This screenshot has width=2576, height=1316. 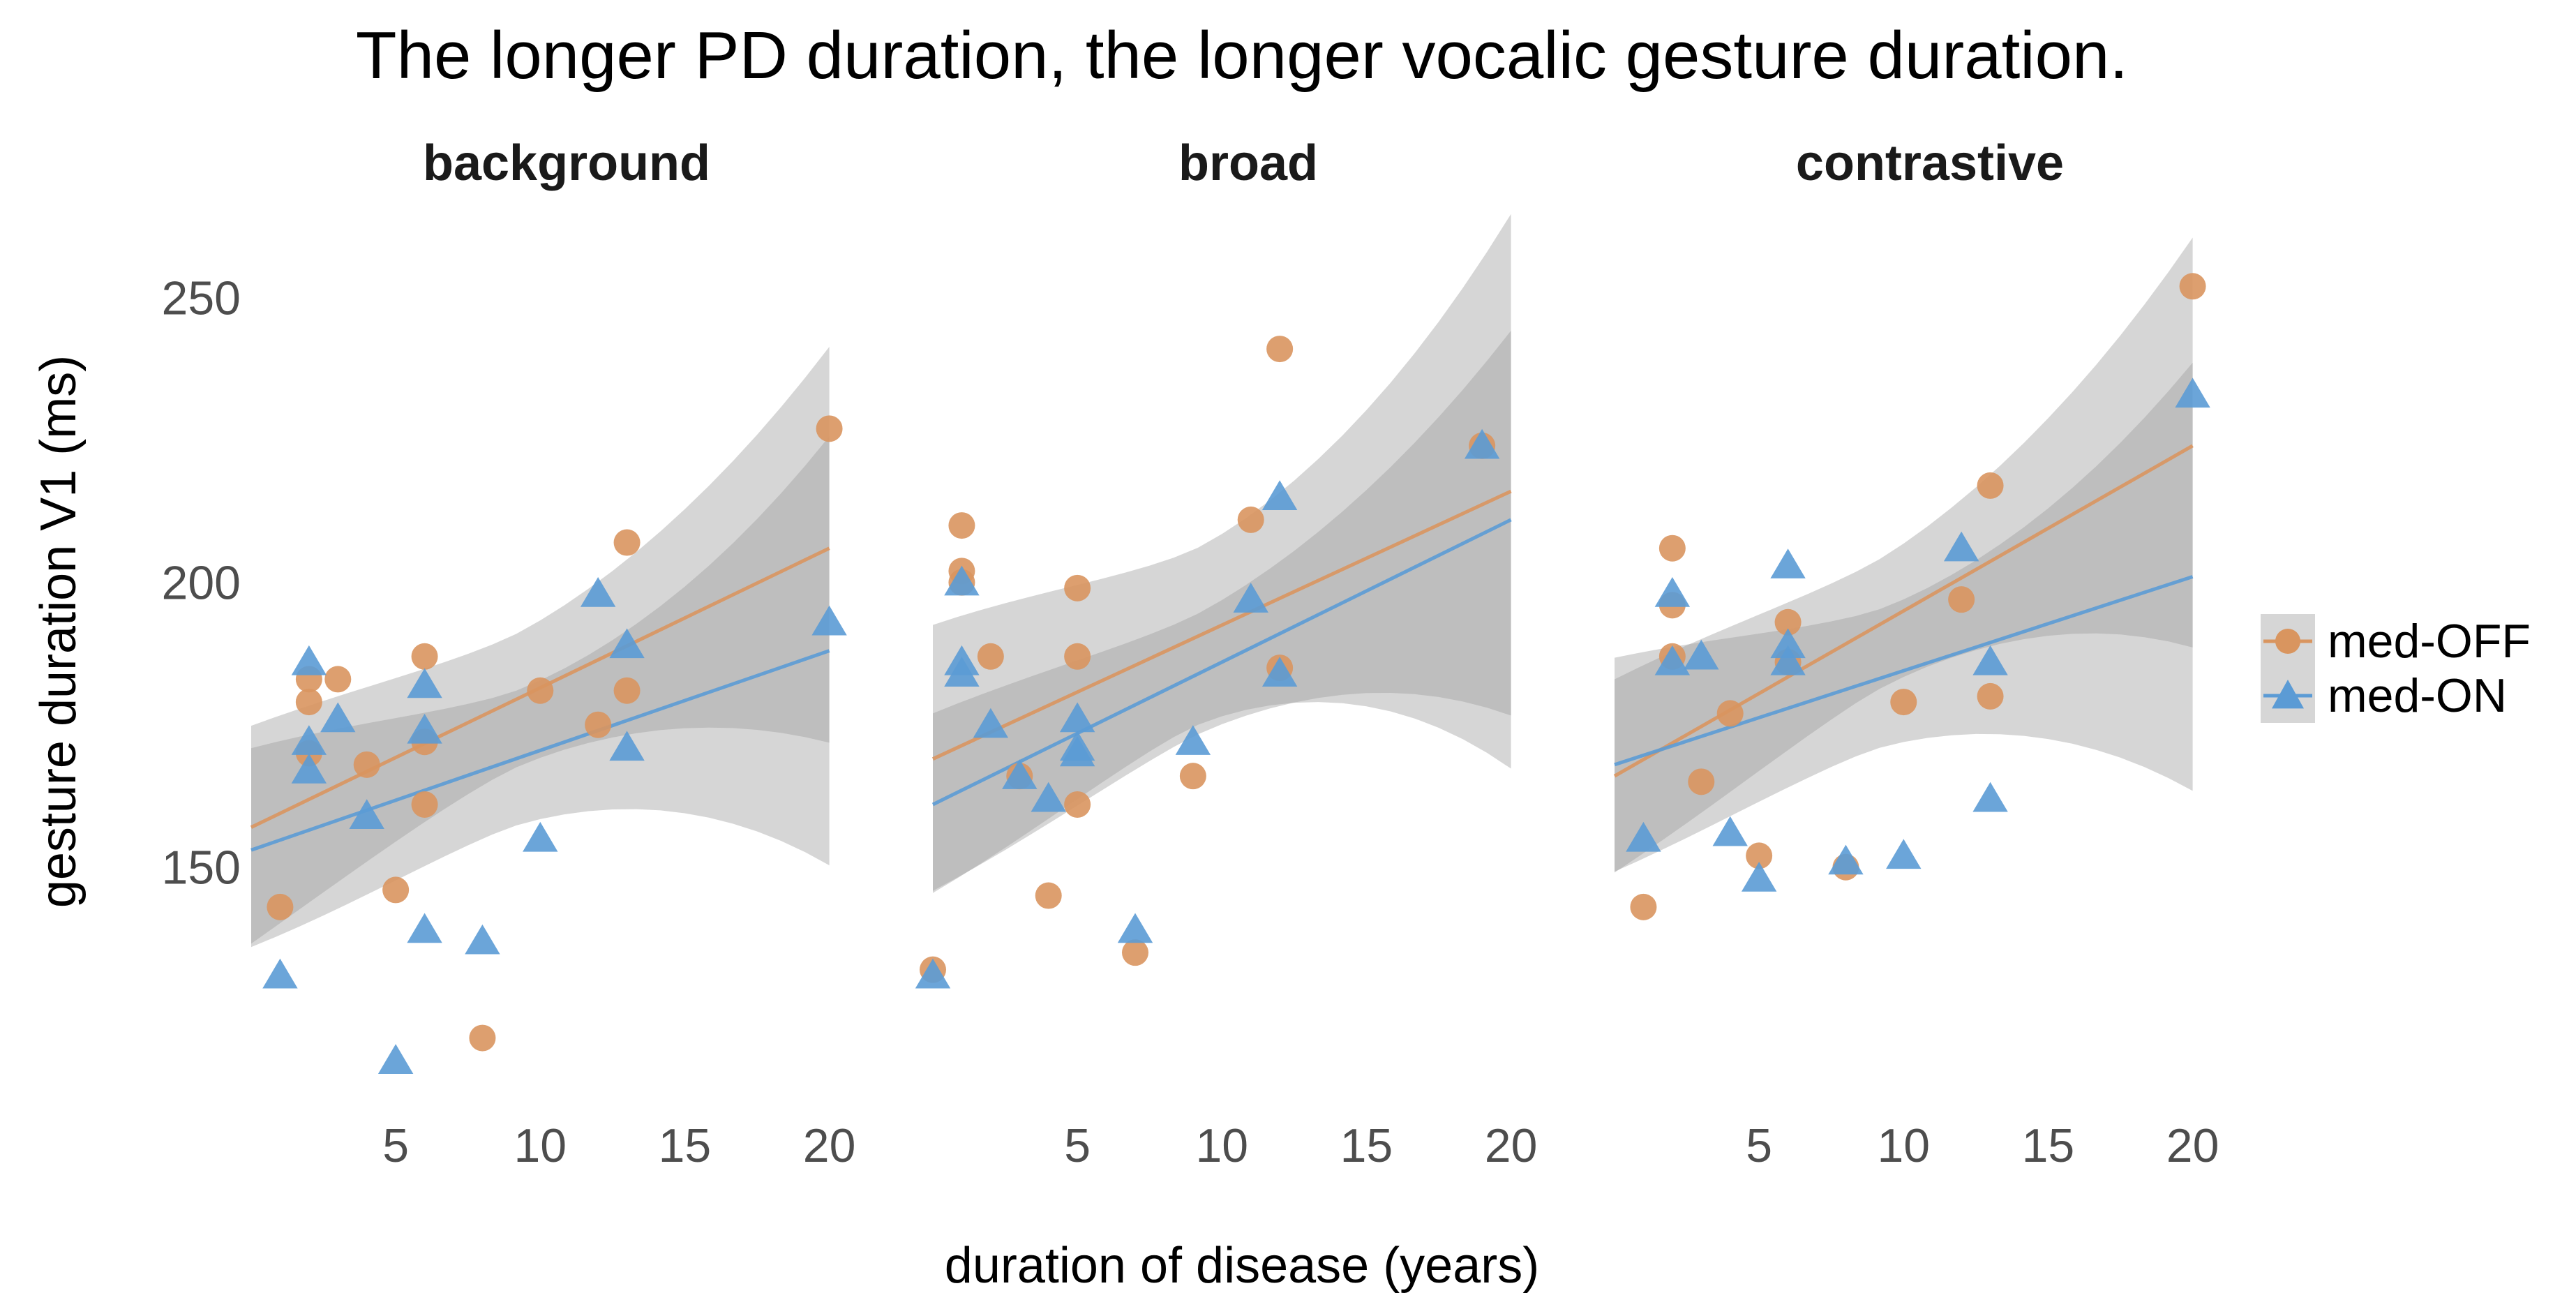 I want to click on legend-label: med-ON, so click(x=2417, y=695).